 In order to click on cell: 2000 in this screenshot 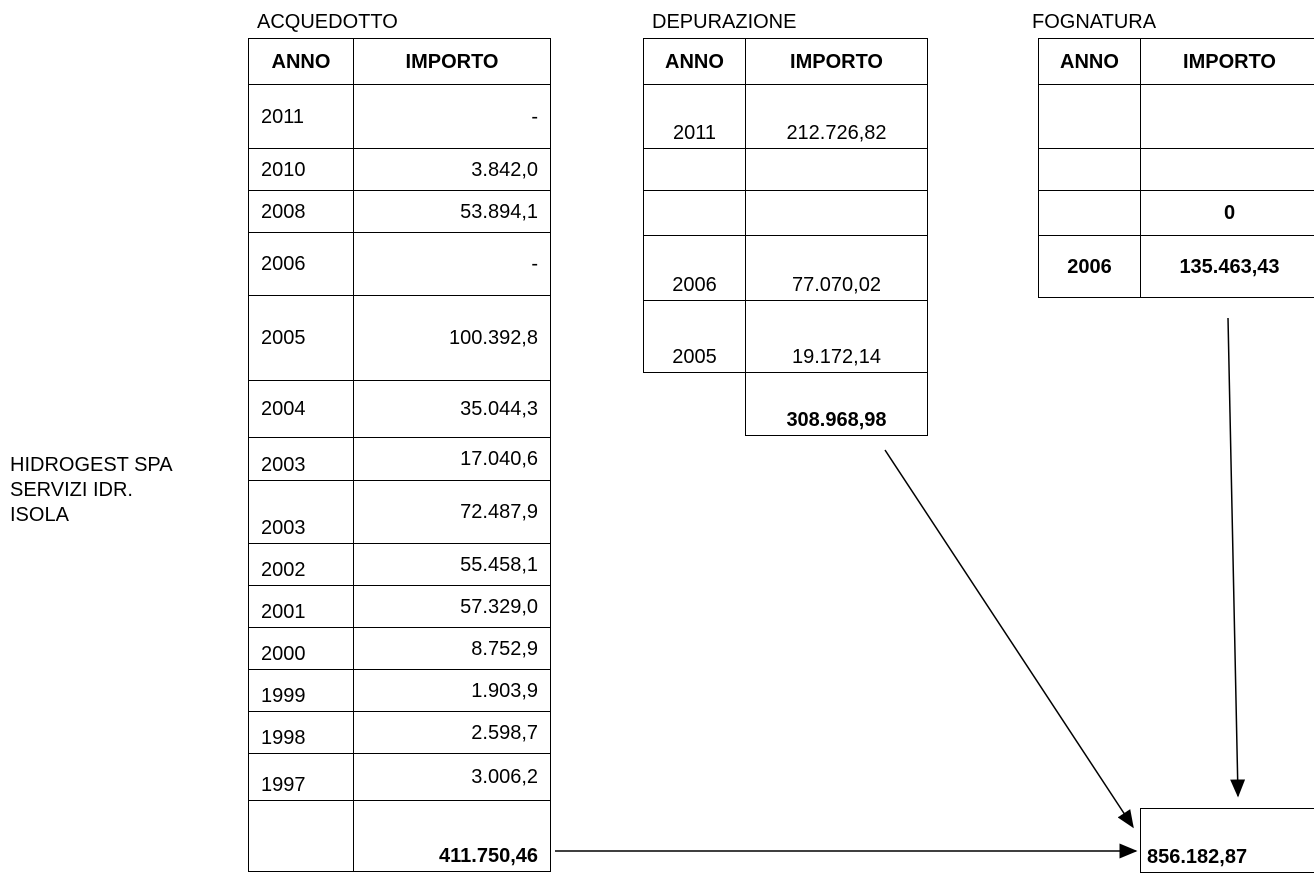, I will do `click(301, 648)`.